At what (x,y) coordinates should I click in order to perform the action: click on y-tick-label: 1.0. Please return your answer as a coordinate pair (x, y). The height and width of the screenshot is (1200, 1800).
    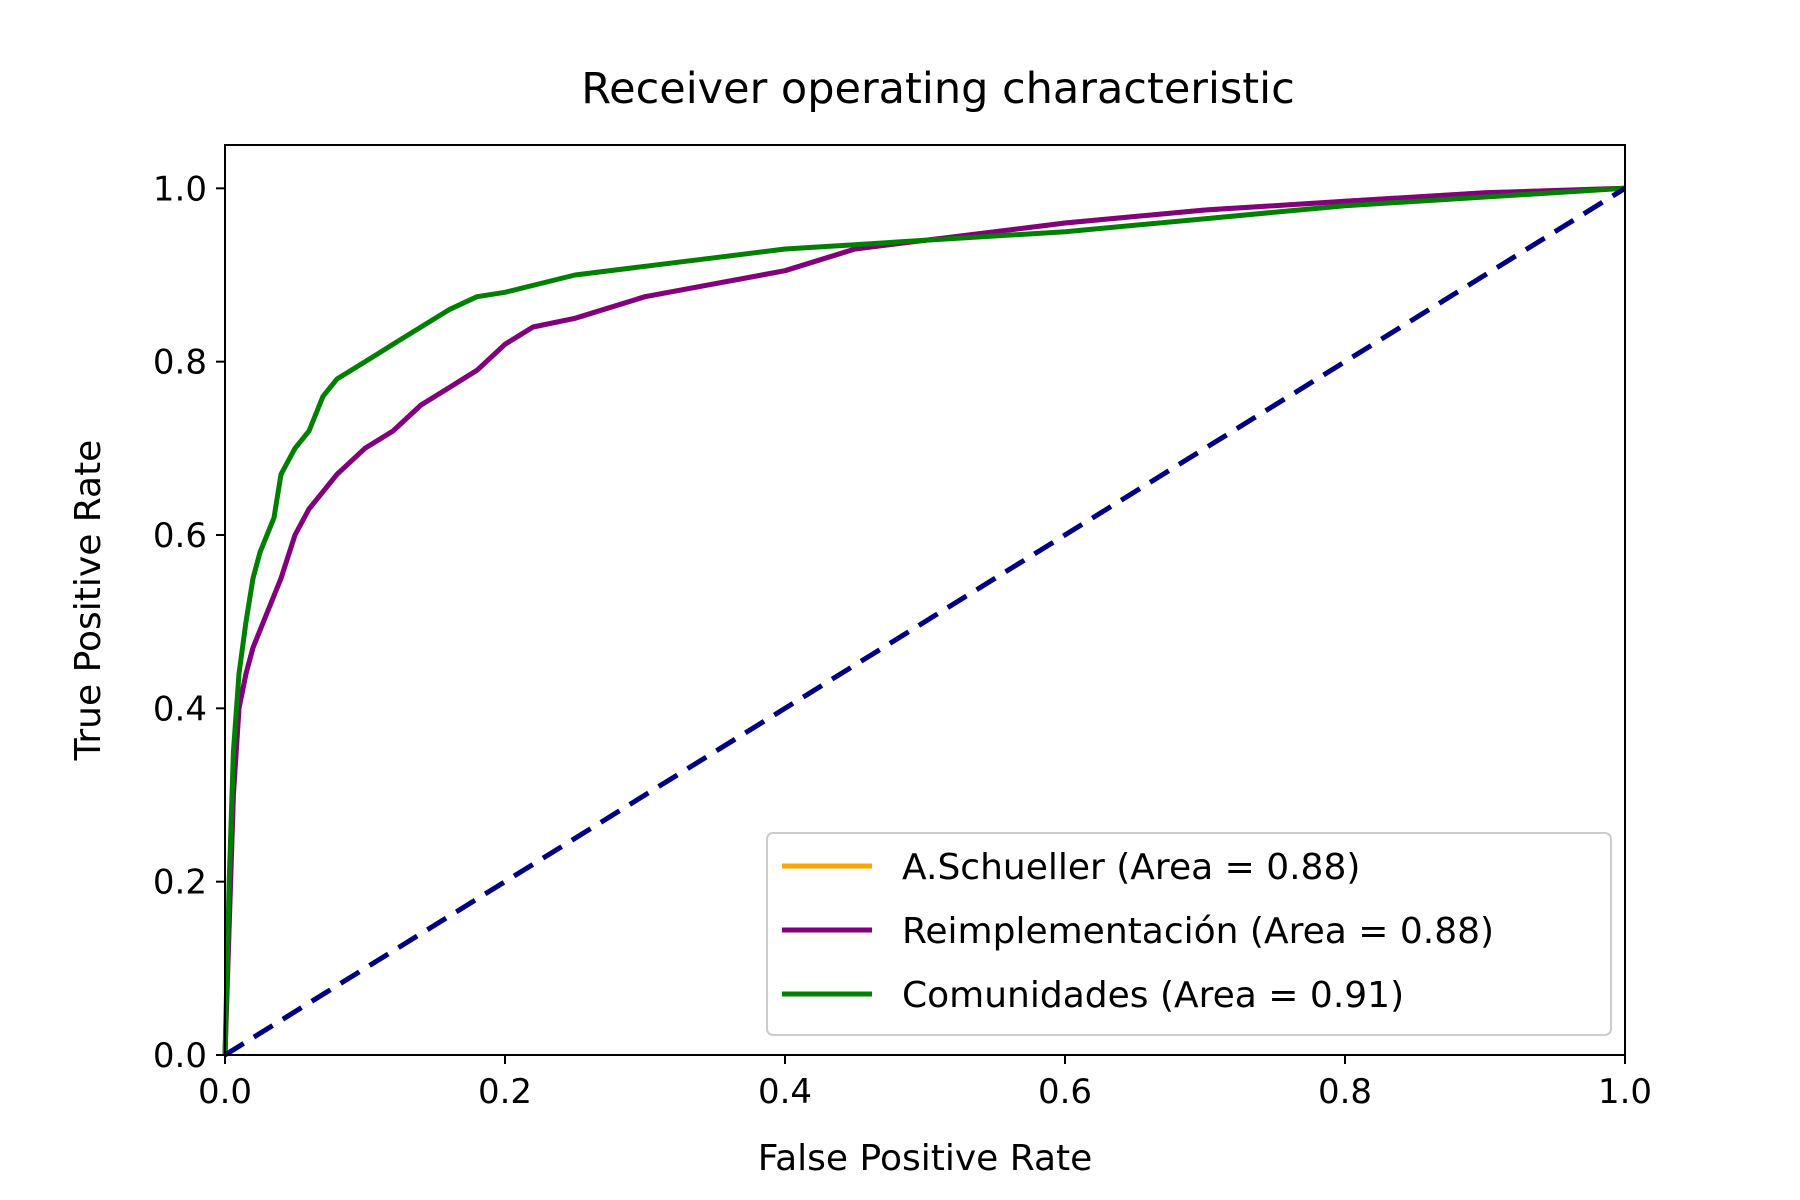
    Looking at the image, I should click on (180, 189).